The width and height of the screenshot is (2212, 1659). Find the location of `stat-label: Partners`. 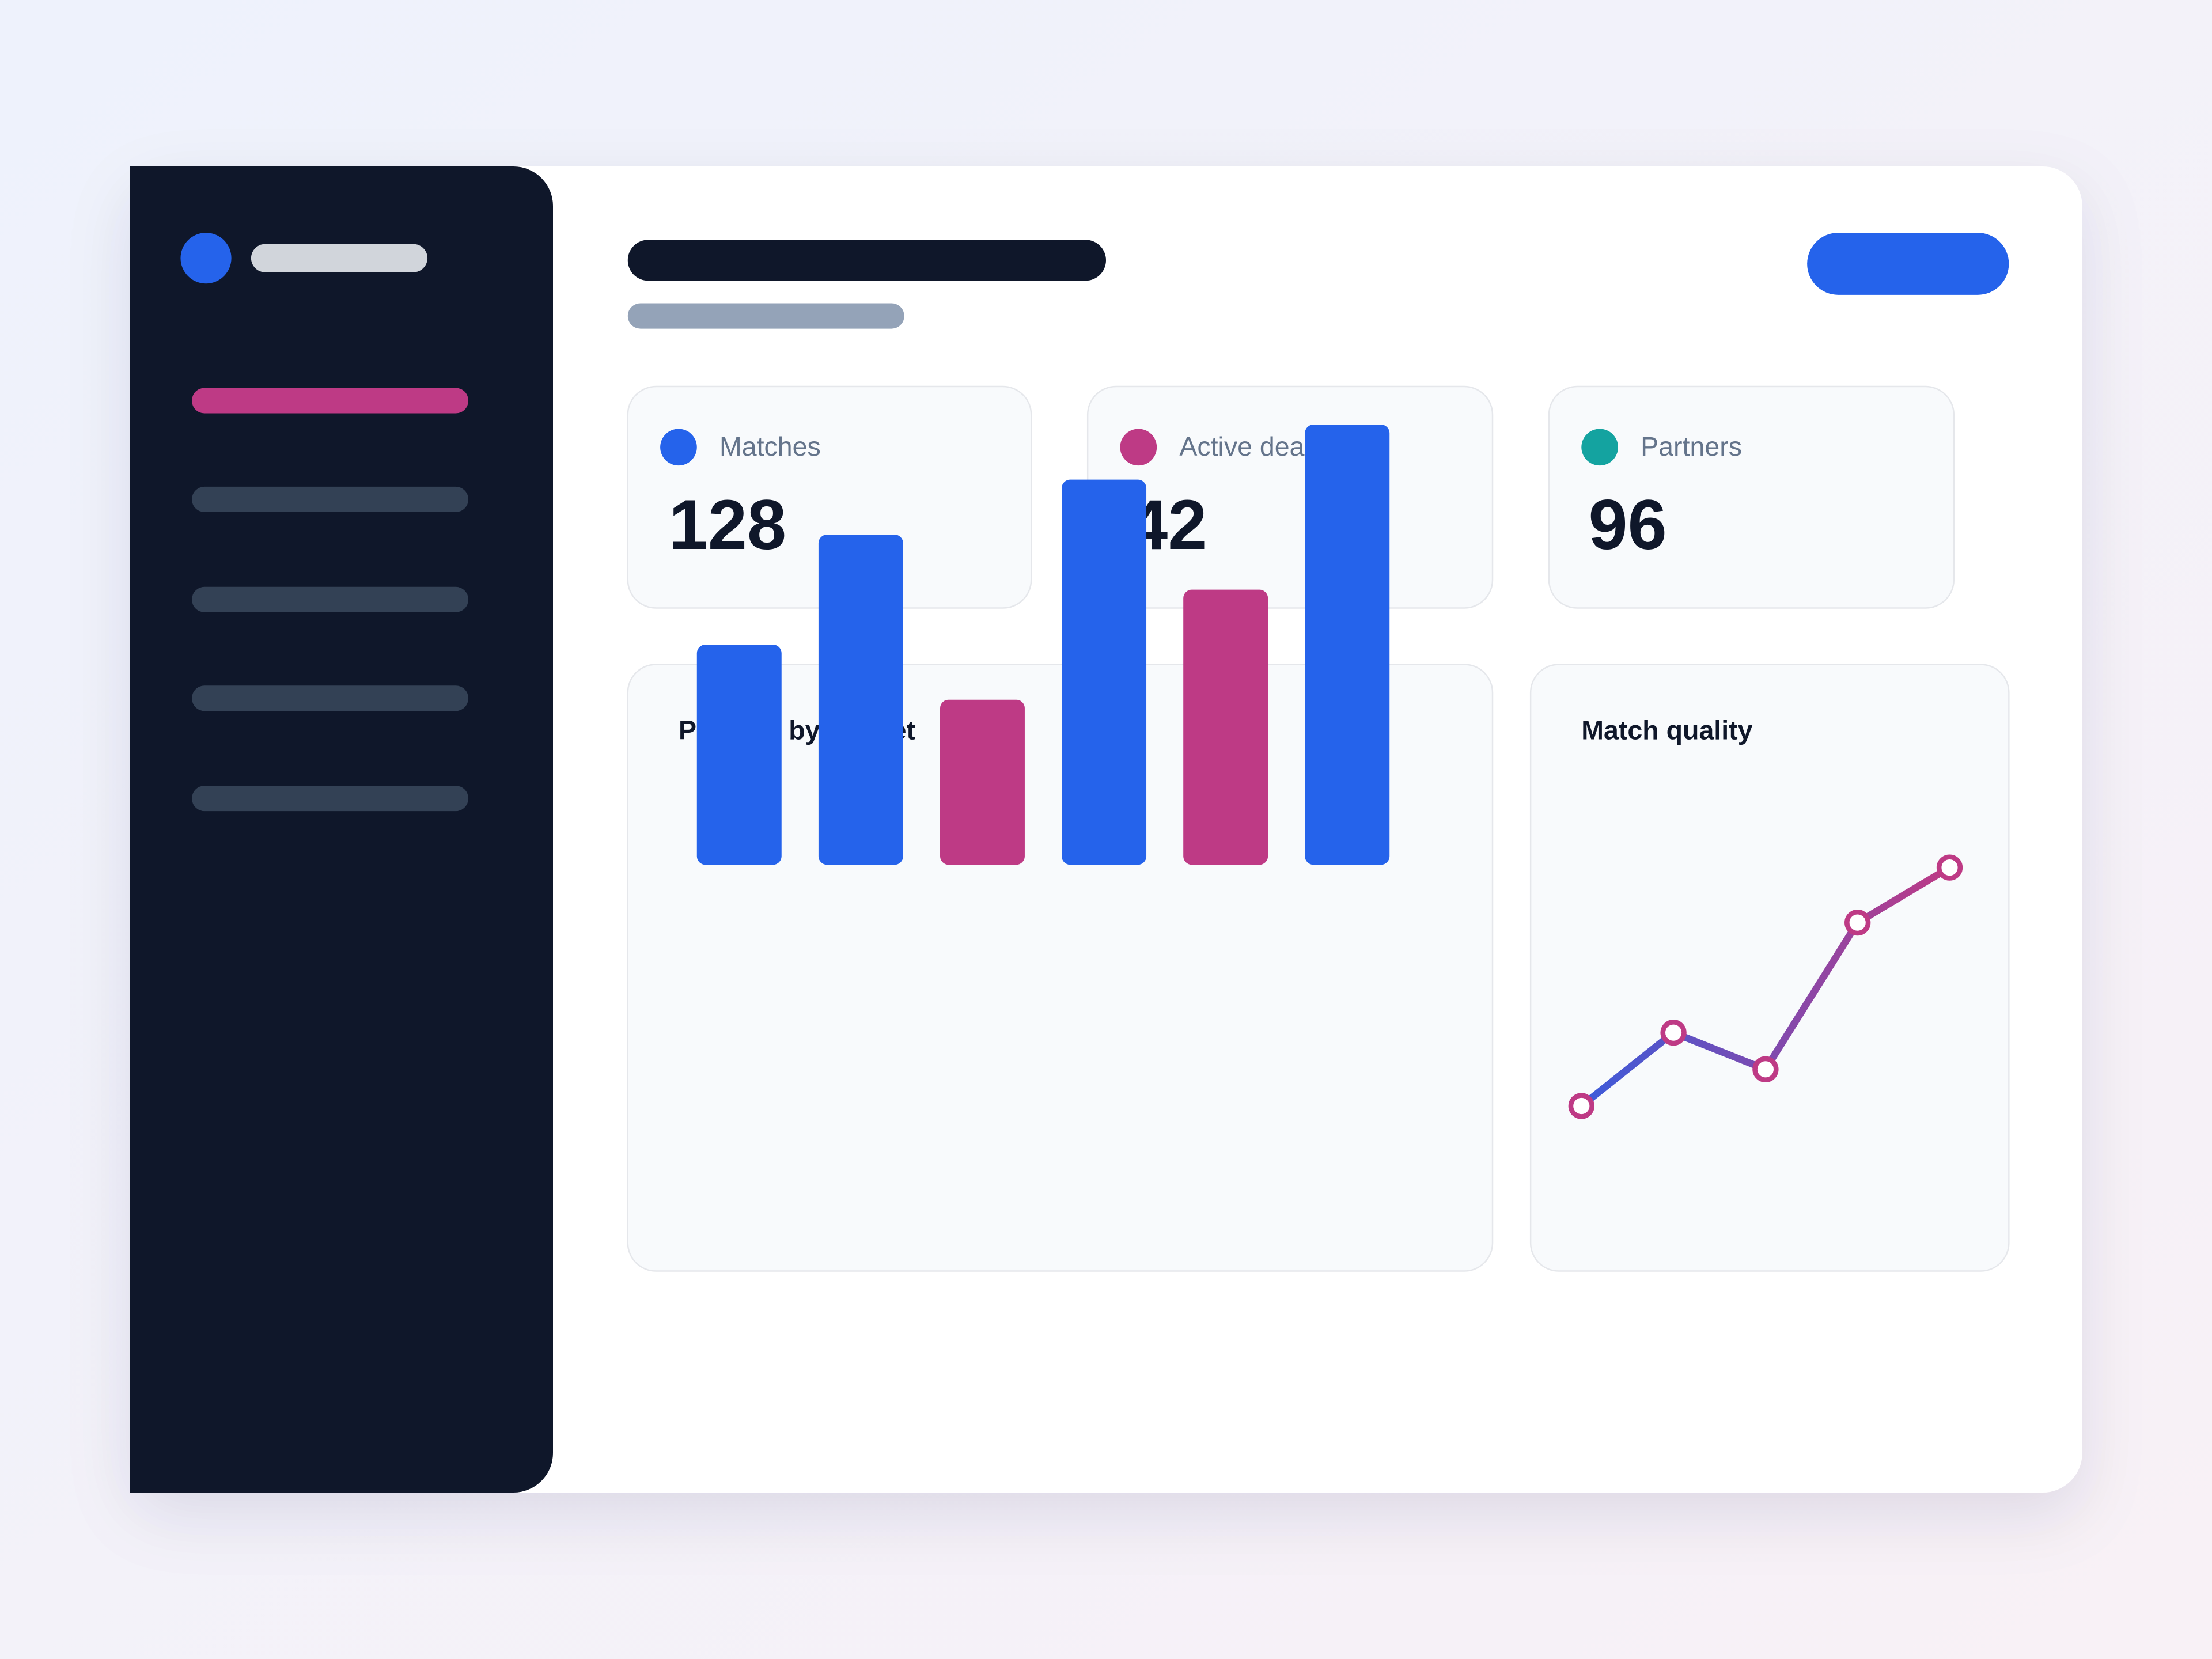

stat-label: Partners is located at coordinates (1691, 446).